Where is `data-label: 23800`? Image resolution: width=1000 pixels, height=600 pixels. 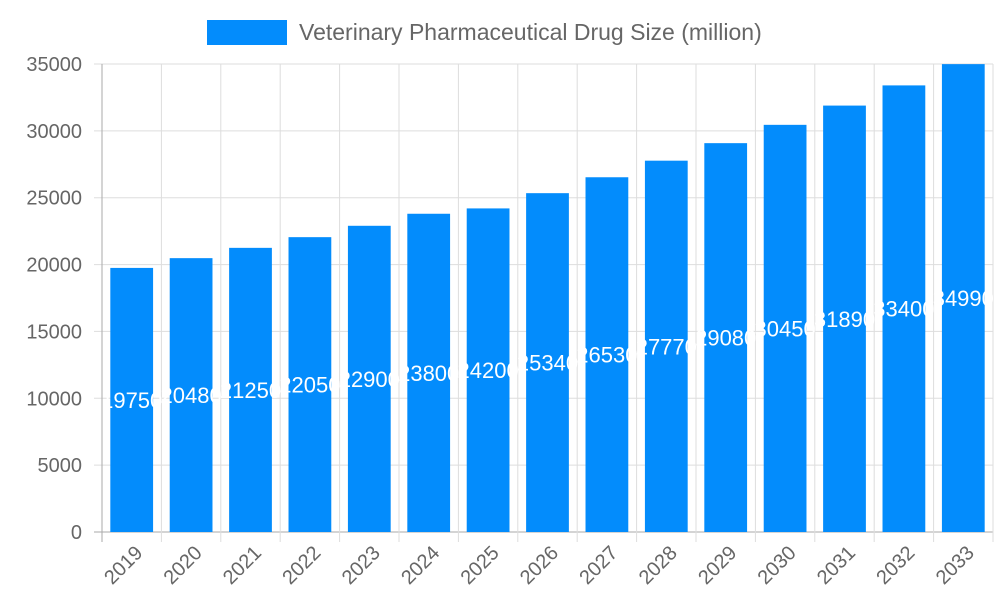 data-label: 23800 is located at coordinates (428, 373).